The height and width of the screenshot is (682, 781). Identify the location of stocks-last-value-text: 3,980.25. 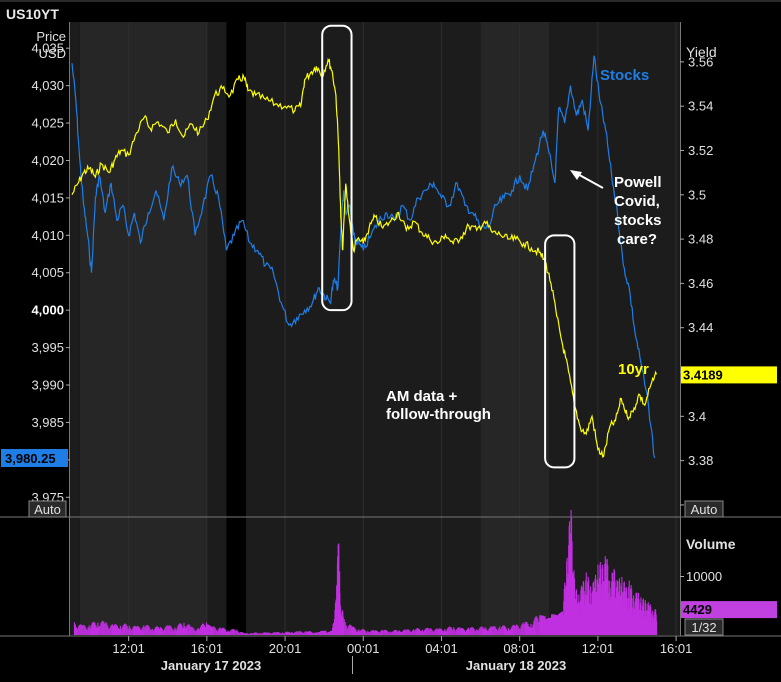
(30, 458).